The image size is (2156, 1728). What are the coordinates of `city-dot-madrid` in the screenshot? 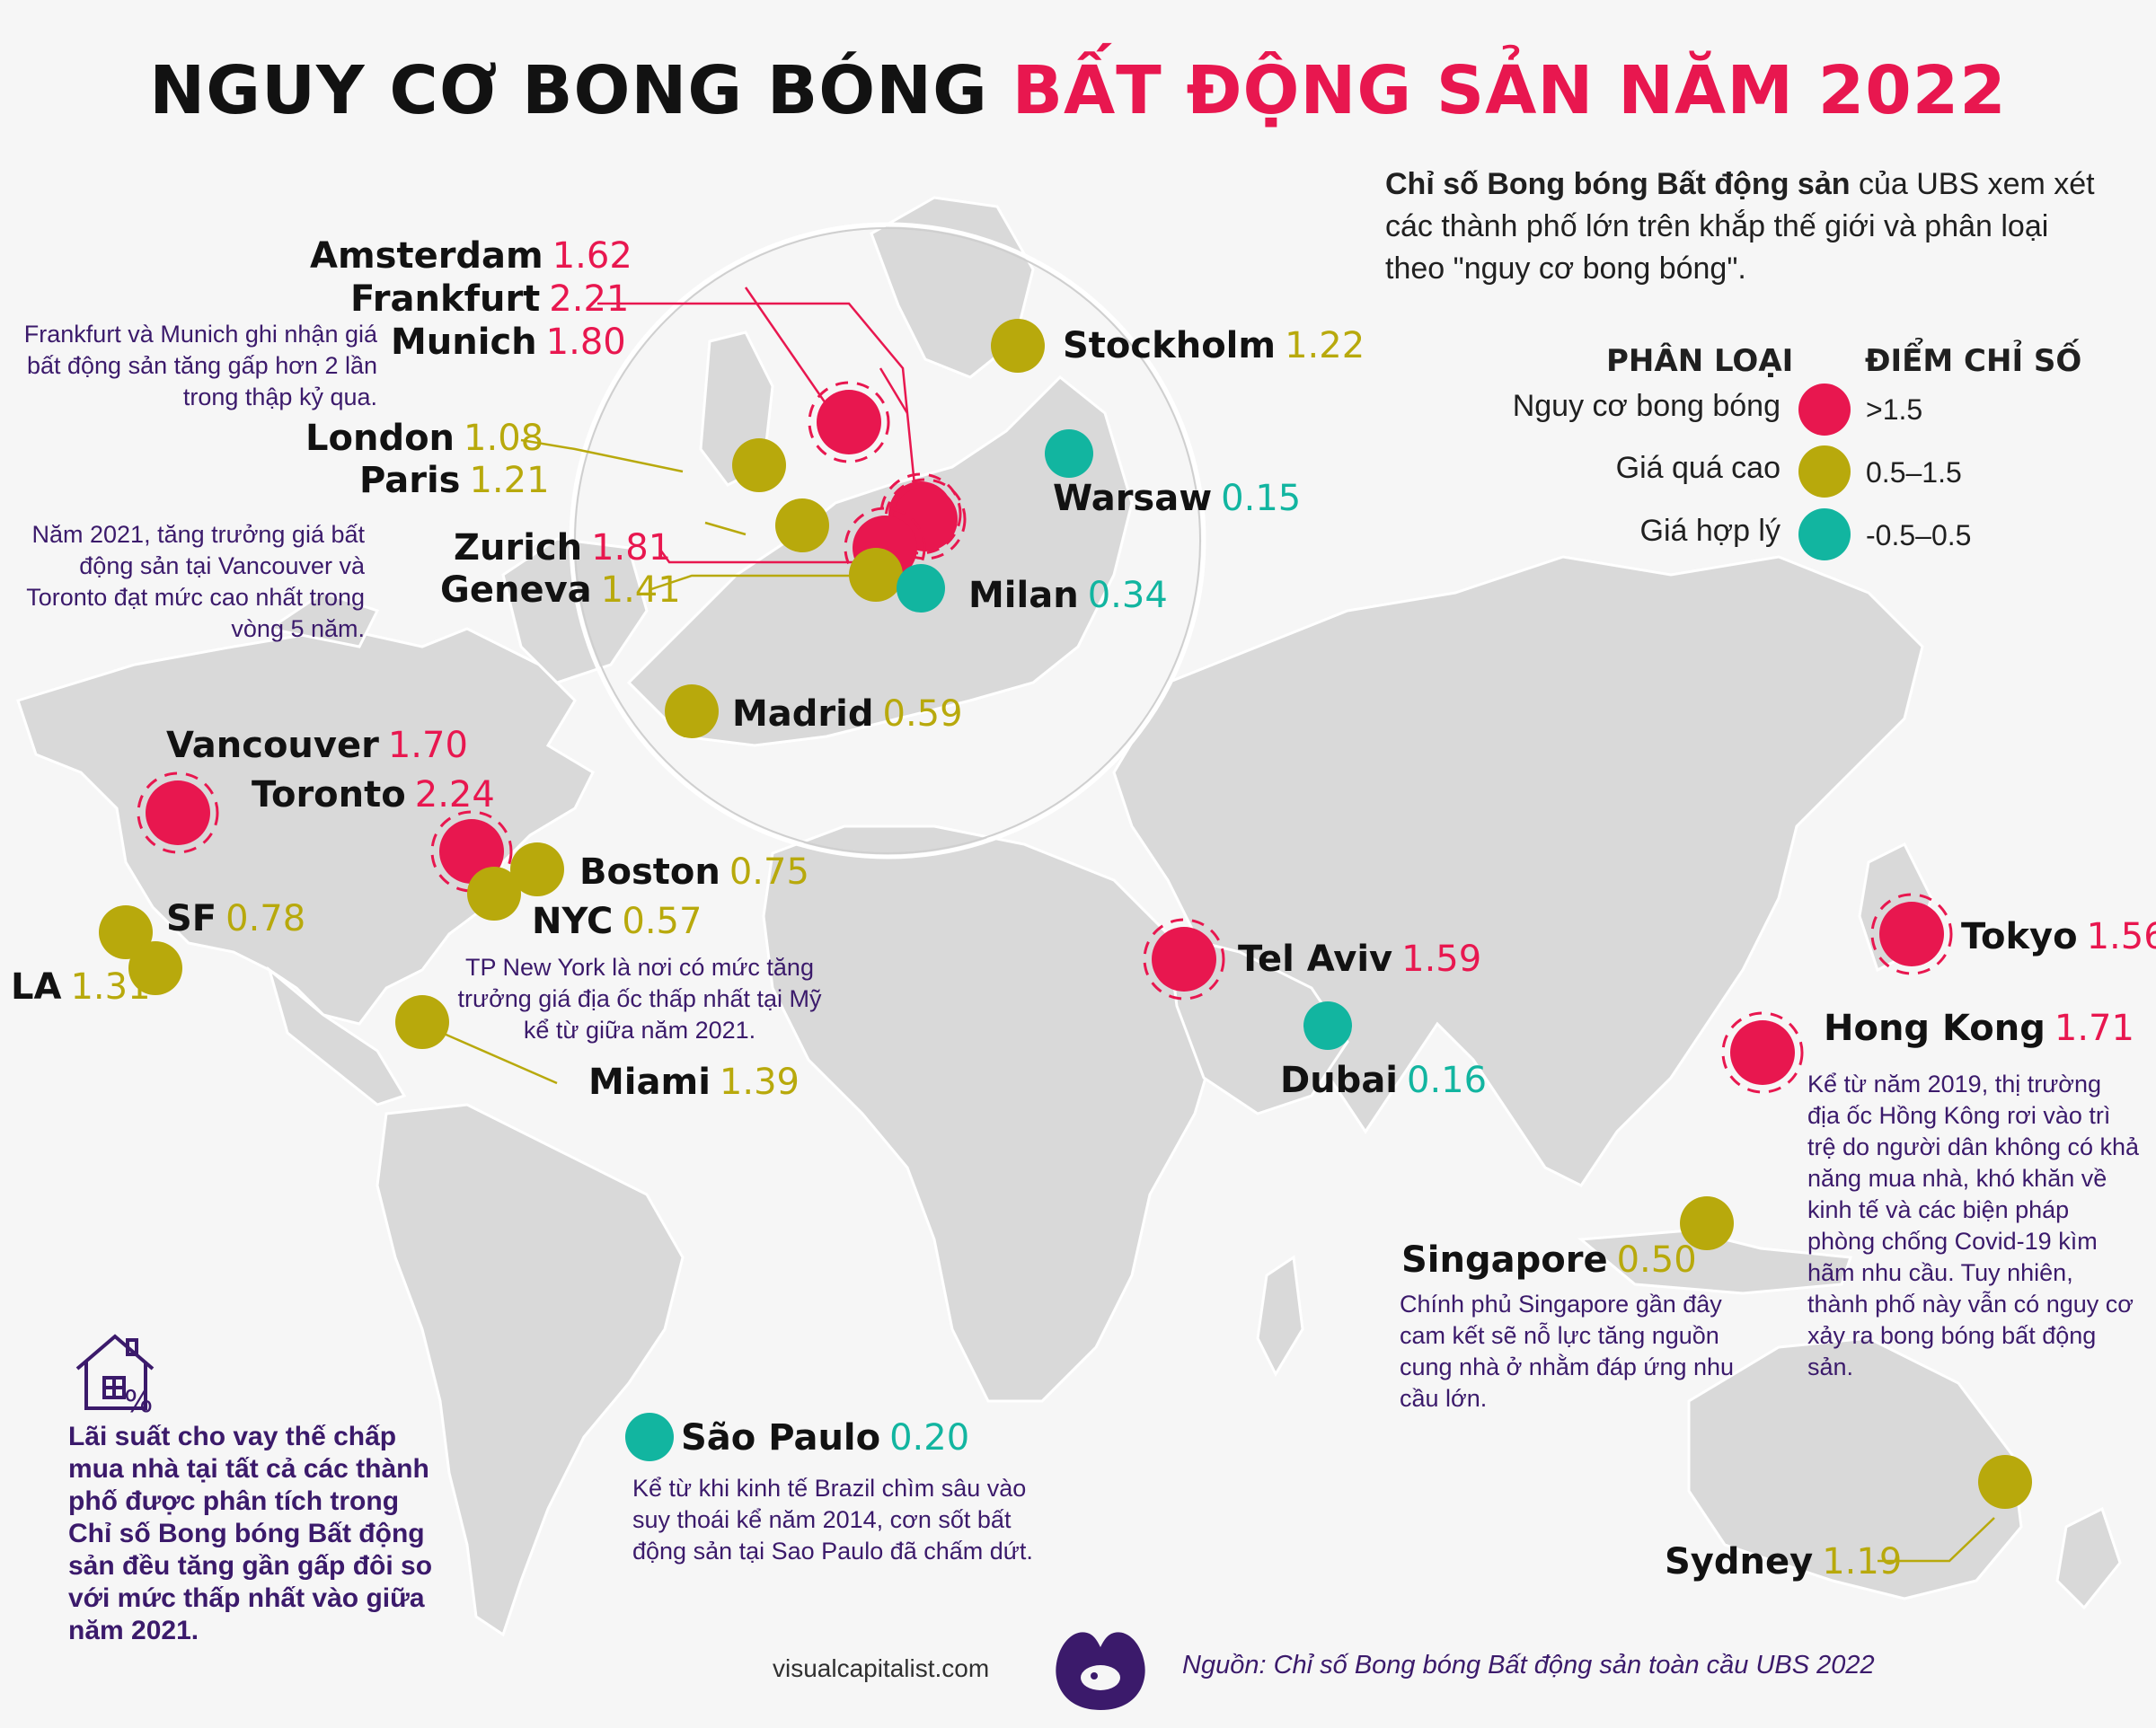 It's located at (692, 711).